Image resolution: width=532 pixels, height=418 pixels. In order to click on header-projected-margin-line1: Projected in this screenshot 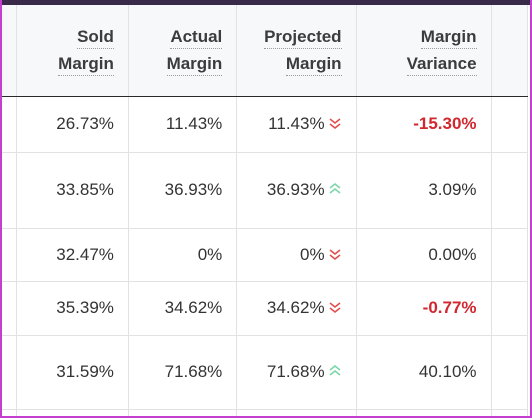, I will do `click(303, 38)`.